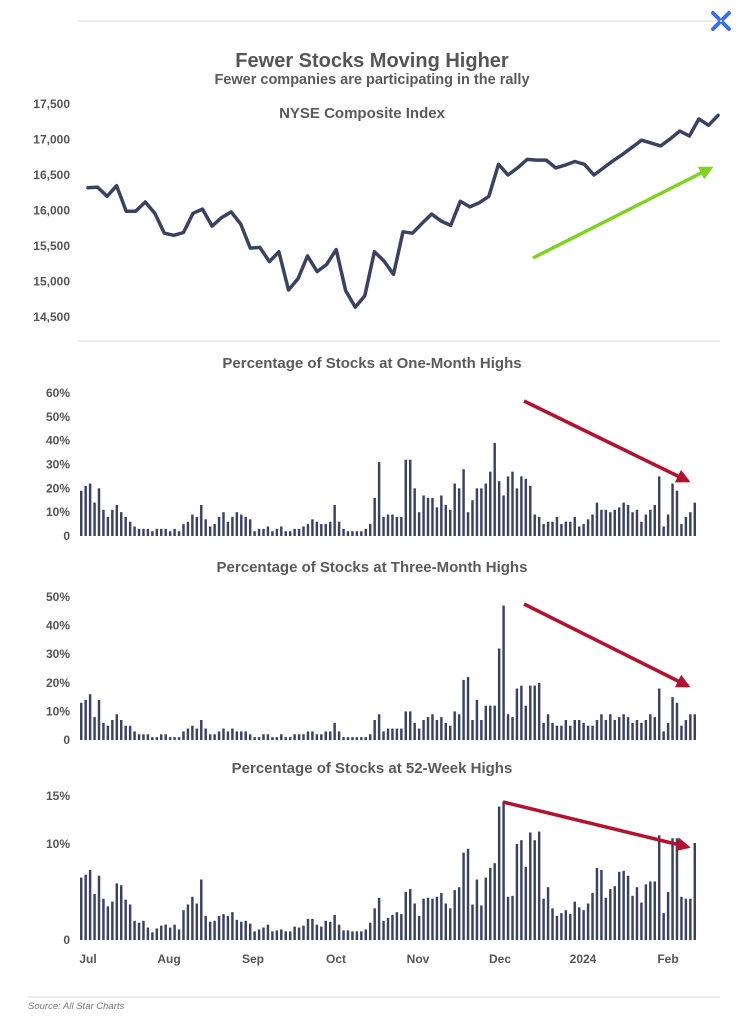 This screenshot has height=1024, width=744. Describe the element at coordinates (58, 683) in the screenshot. I see `y-tick-label: 20%` at that location.